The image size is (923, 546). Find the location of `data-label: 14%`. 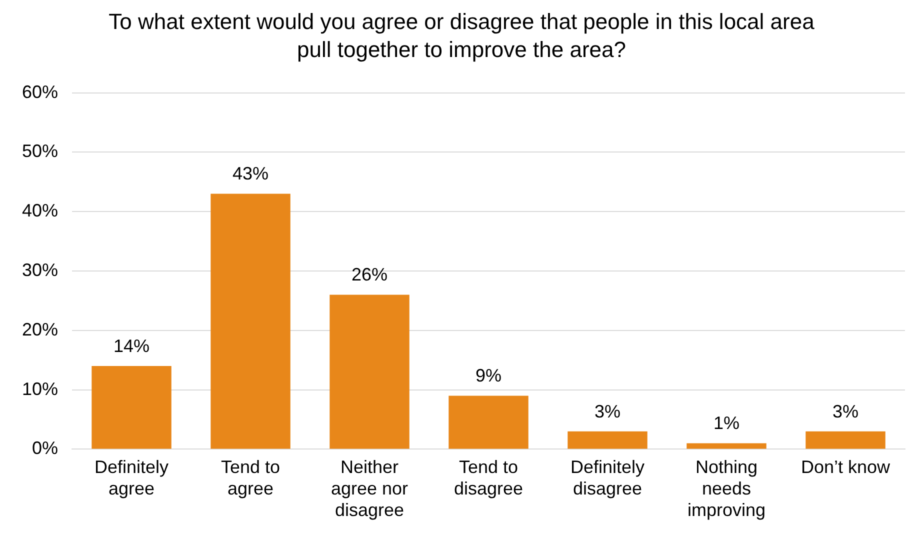

data-label: 14% is located at coordinates (132, 346).